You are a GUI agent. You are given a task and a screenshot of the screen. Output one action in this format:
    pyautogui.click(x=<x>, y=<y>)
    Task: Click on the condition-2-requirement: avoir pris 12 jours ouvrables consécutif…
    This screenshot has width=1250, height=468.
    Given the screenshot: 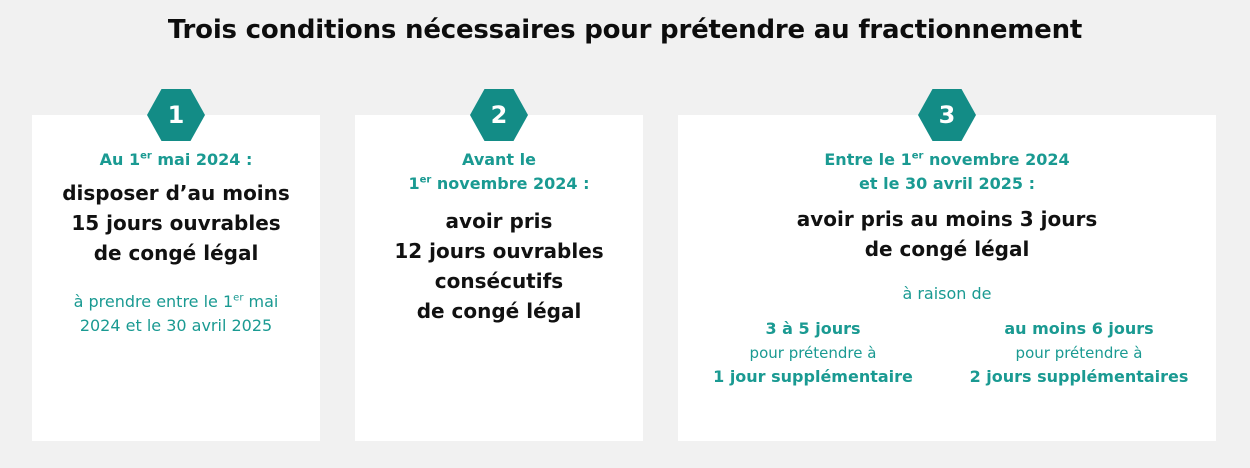 What is the action you would take?
    pyautogui.click(x=499, y=266)
    